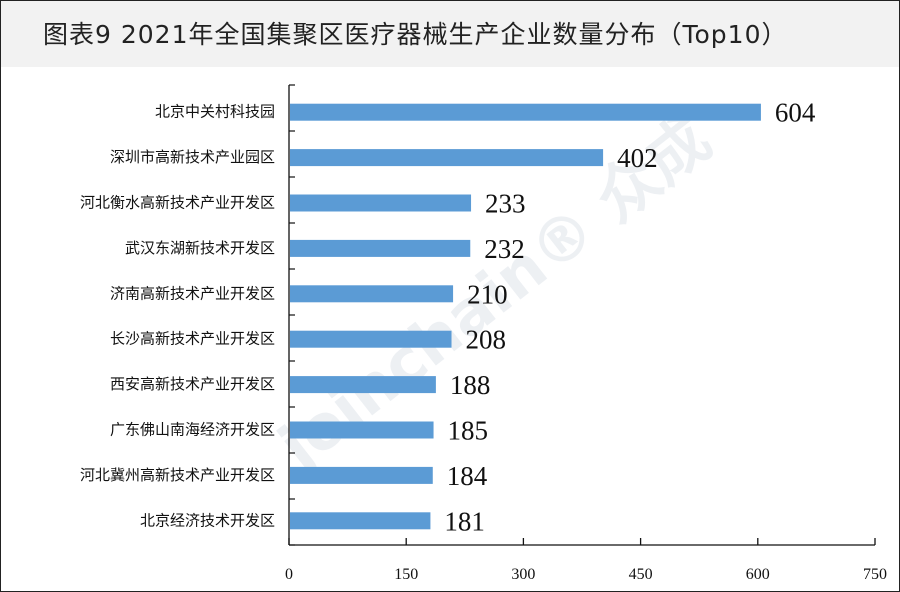 The width and height of the screenshot is (900, 592). I want to click on category-label: 深圳市高新技术产业园区, so click(192, 157).